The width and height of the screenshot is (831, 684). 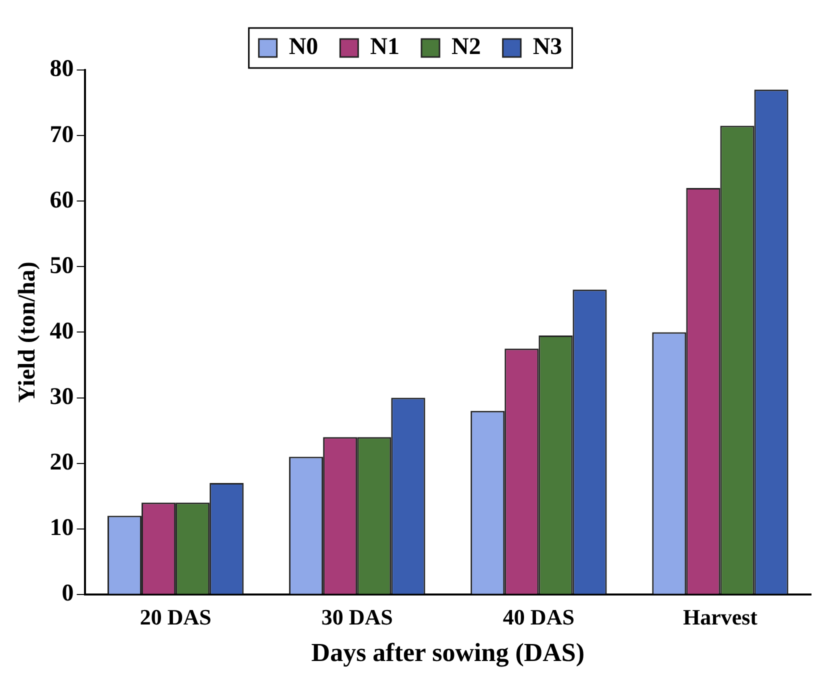 I want to click on x-axis-title: Days after sowing (DAS), so click(x=448, y=653).